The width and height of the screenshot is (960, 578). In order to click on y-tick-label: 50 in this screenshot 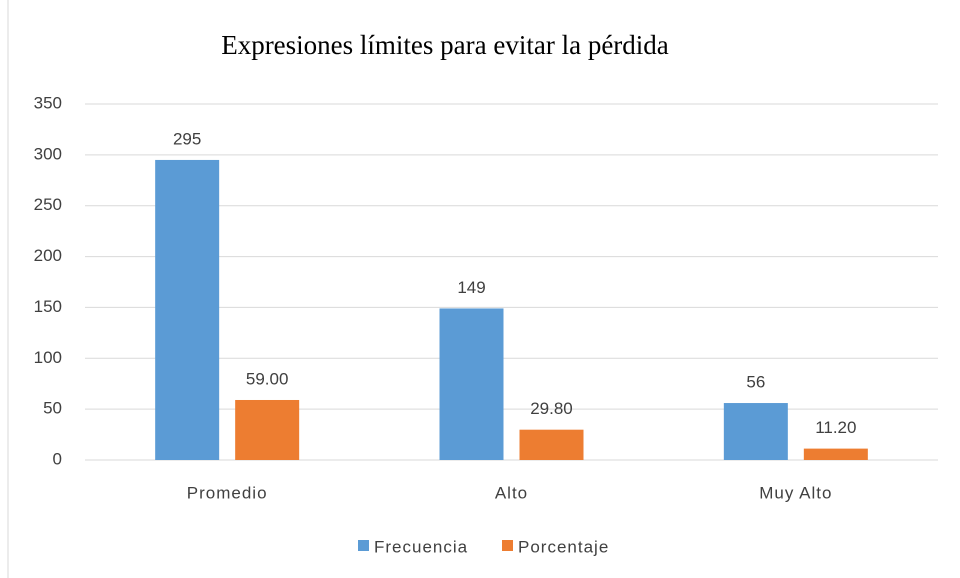, I will do `click(52, 408)`.